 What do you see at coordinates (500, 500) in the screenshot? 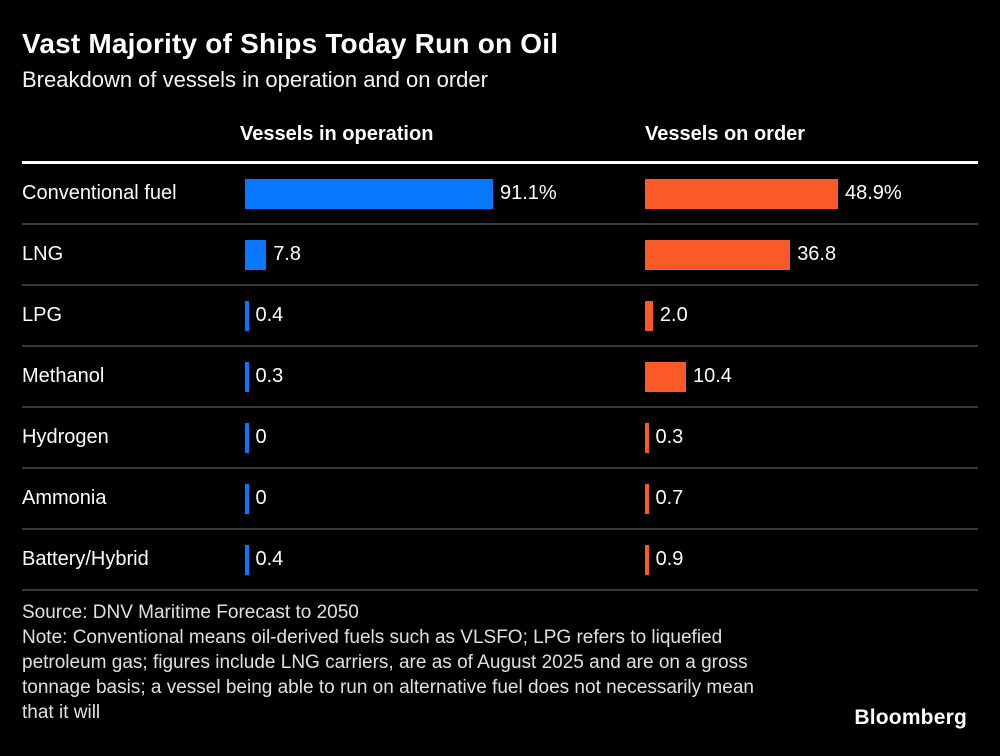
I see `table-row: Ammonia 0 0.7` at bounding box center [500, 500].